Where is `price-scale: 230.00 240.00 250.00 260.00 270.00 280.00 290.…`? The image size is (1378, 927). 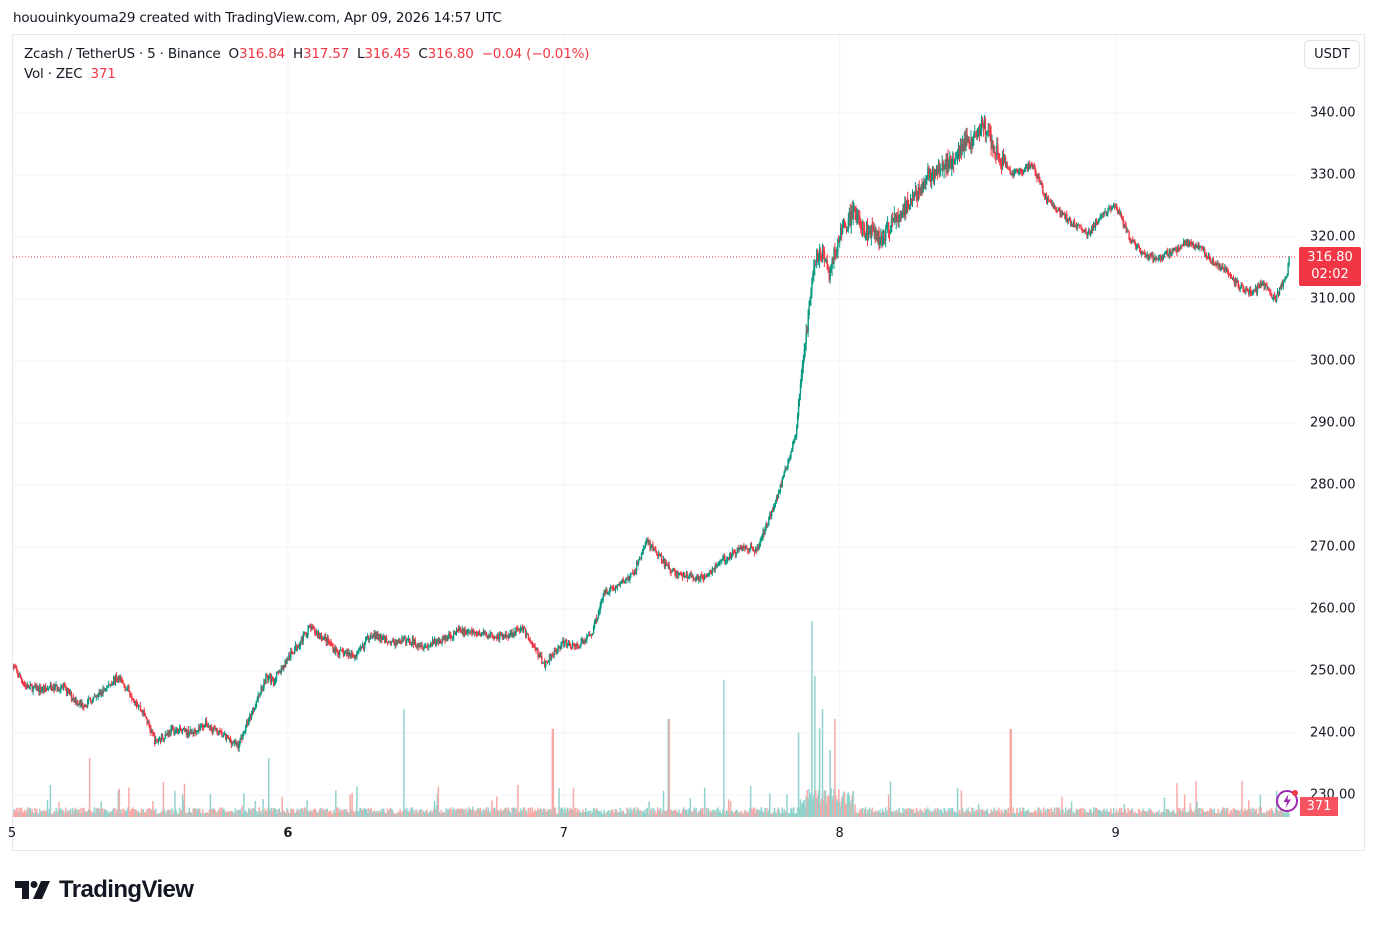 price-scale: 230.00 240.00 250.00 260.00 270.00 280.00 290.… is located at coordinates (1330, 426).